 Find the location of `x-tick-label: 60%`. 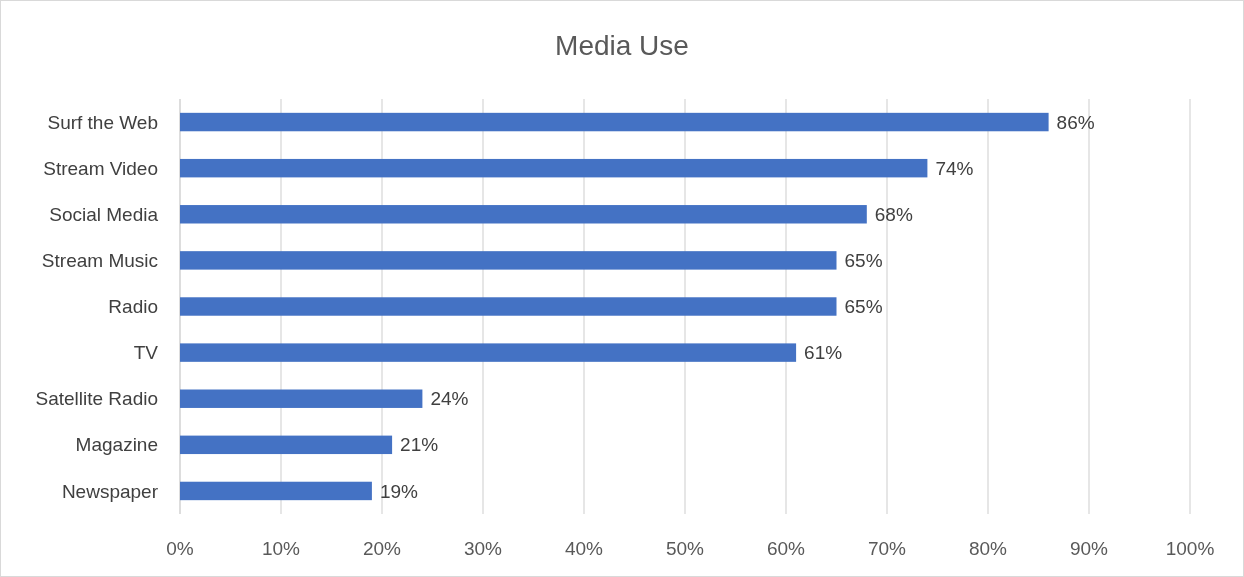

x-tick-label: 60% is located at coordinates (786, 548).